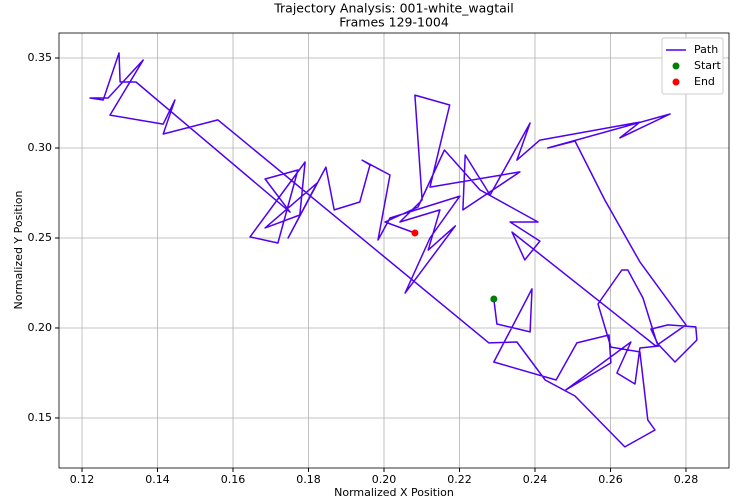  I want to click on y-axis-label: Normalized Y Position, so click(18, 250).